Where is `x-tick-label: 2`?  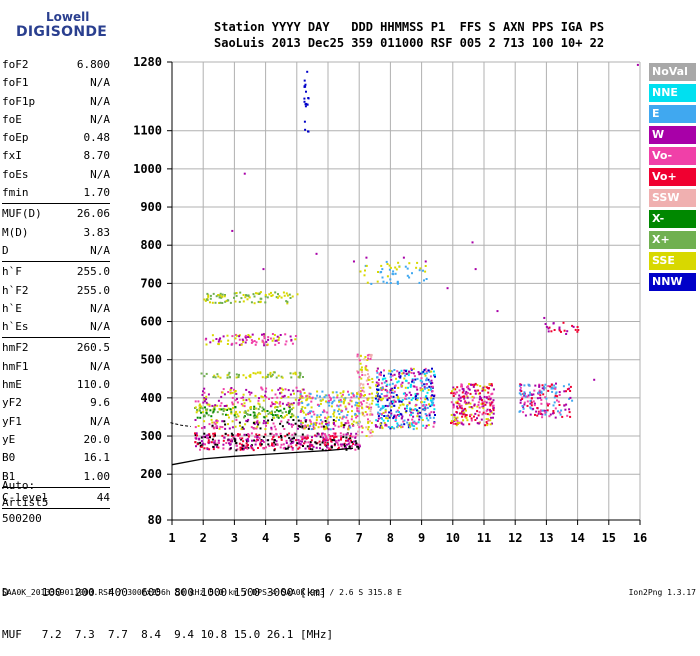
x-tick-label: 2 is located at coordinates (203, 538).